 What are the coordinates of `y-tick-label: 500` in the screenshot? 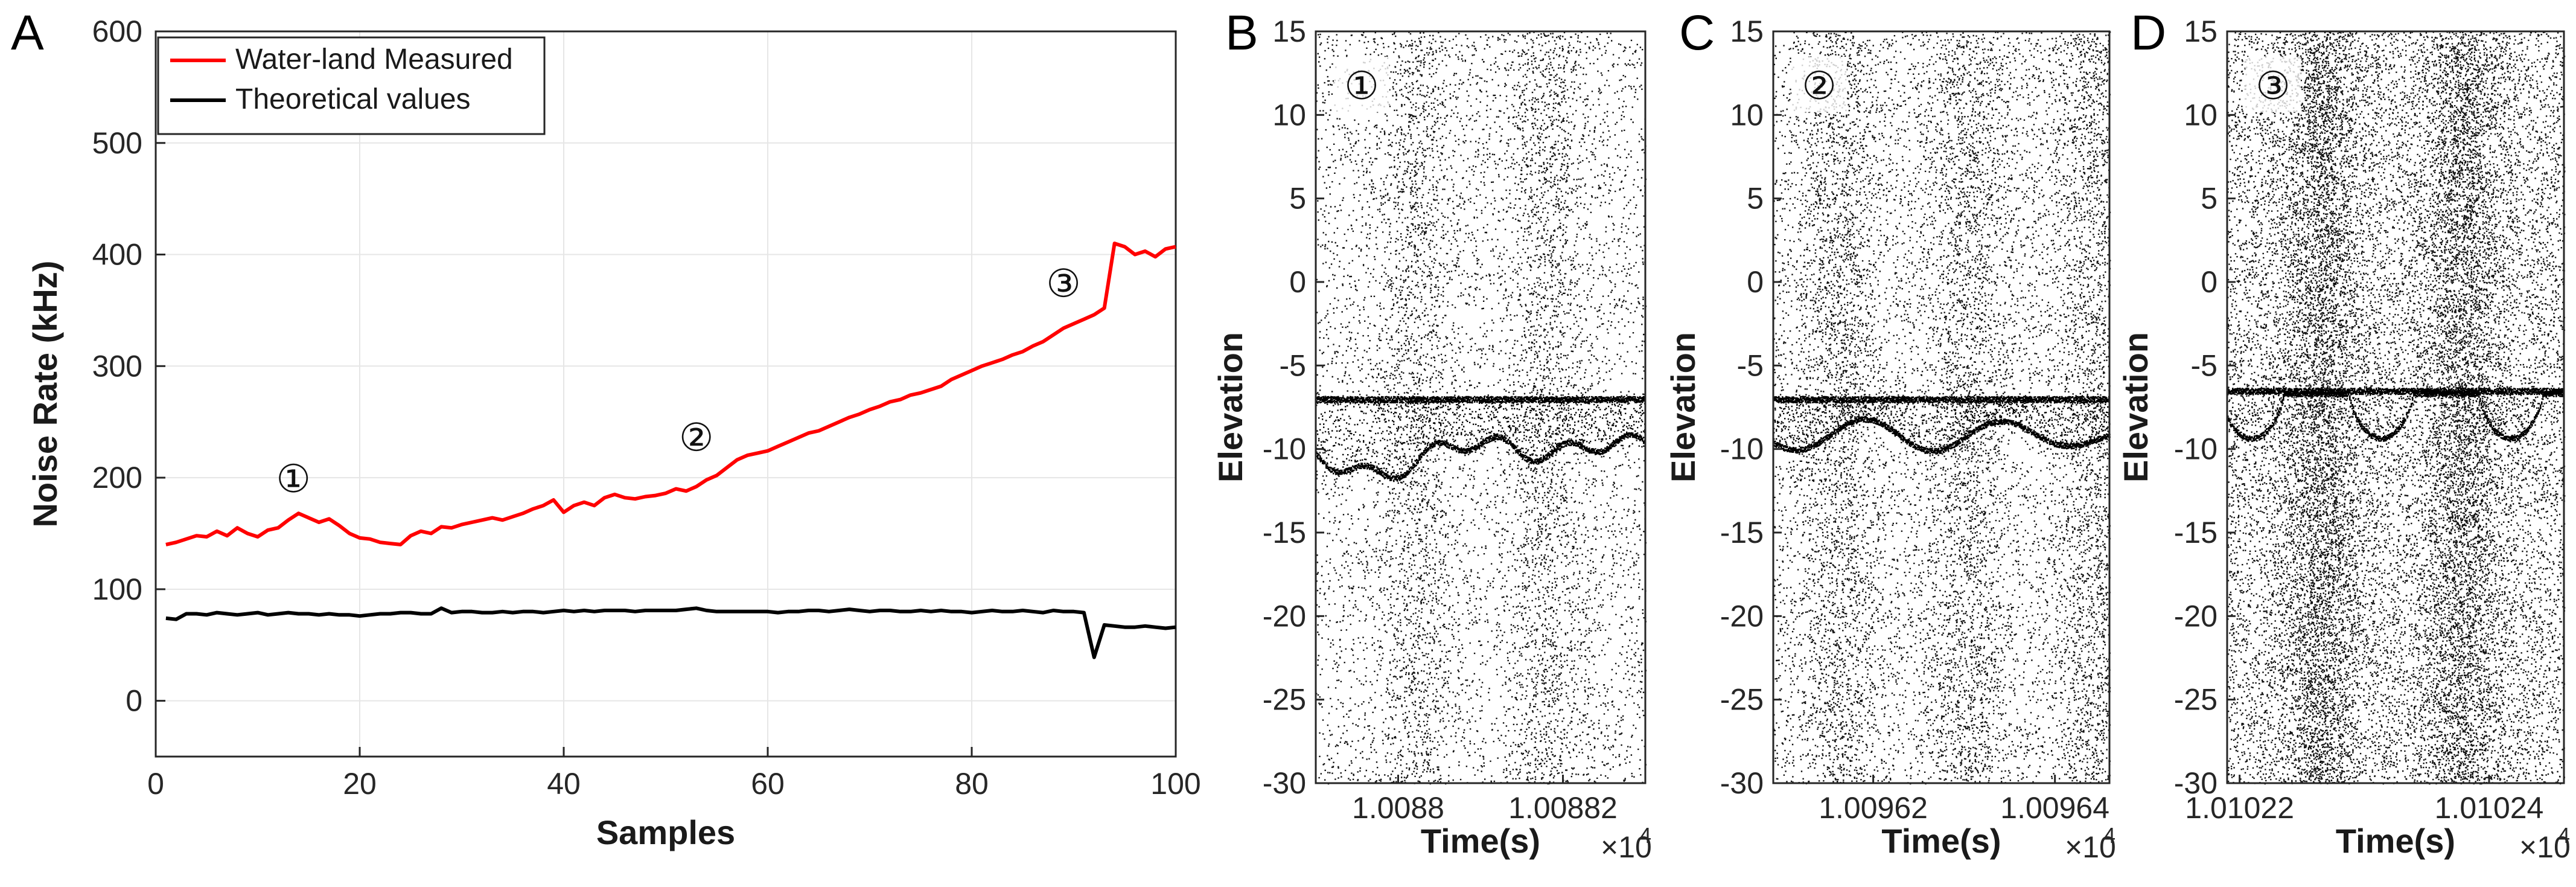 It's located at (117, 143).